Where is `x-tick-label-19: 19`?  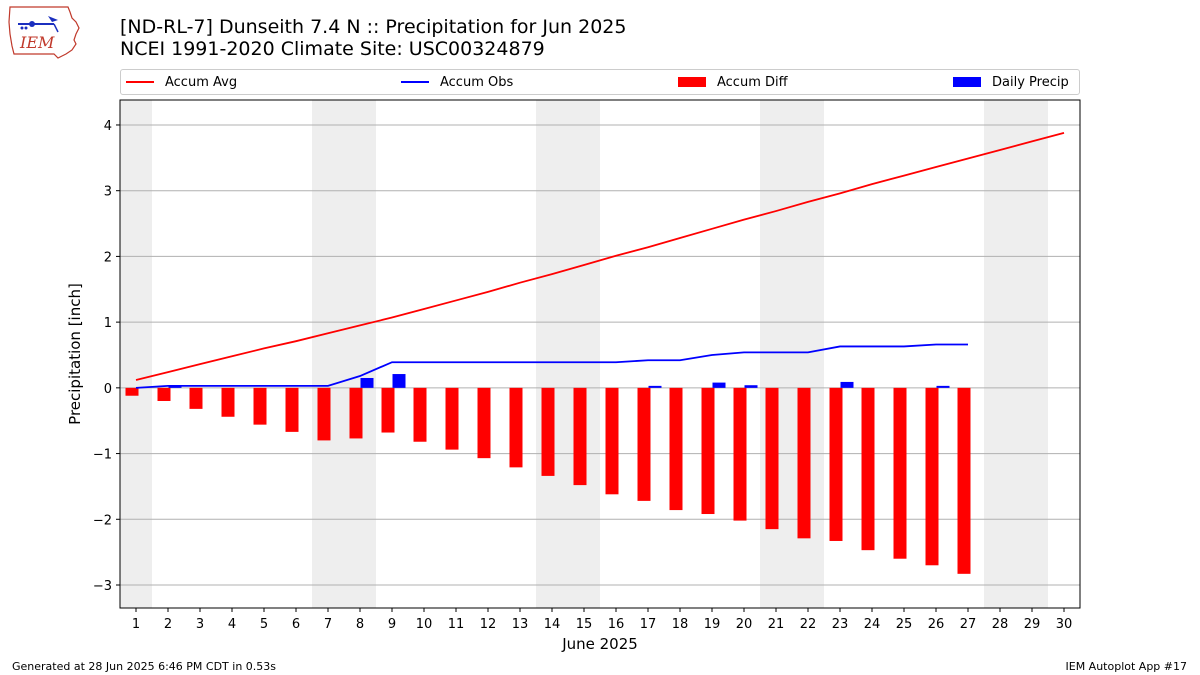
x-tick-label-19: 19 is located at coordinates (712, 624).